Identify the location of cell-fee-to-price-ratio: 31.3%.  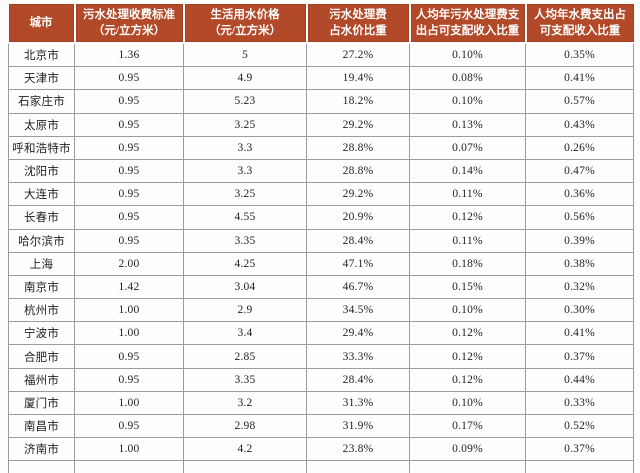
(358, 403).